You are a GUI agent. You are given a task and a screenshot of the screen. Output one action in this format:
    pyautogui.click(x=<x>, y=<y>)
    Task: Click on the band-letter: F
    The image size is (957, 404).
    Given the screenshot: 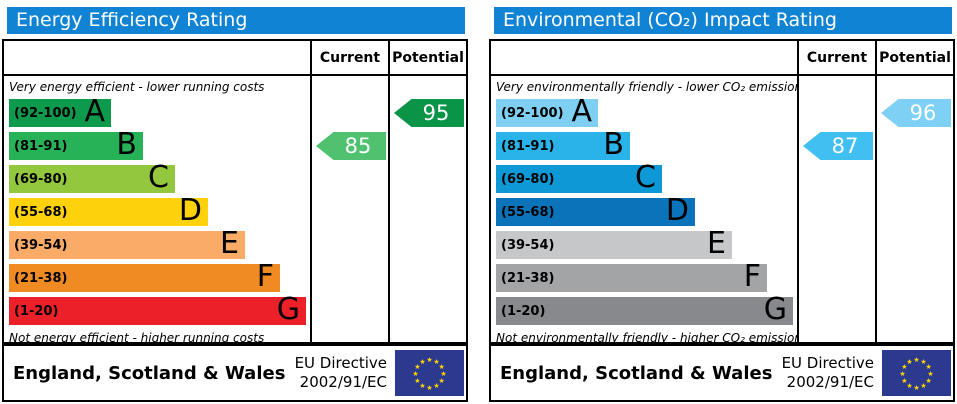 What is the action you would take?
    pyautogui.click(x=752, y=277)
    